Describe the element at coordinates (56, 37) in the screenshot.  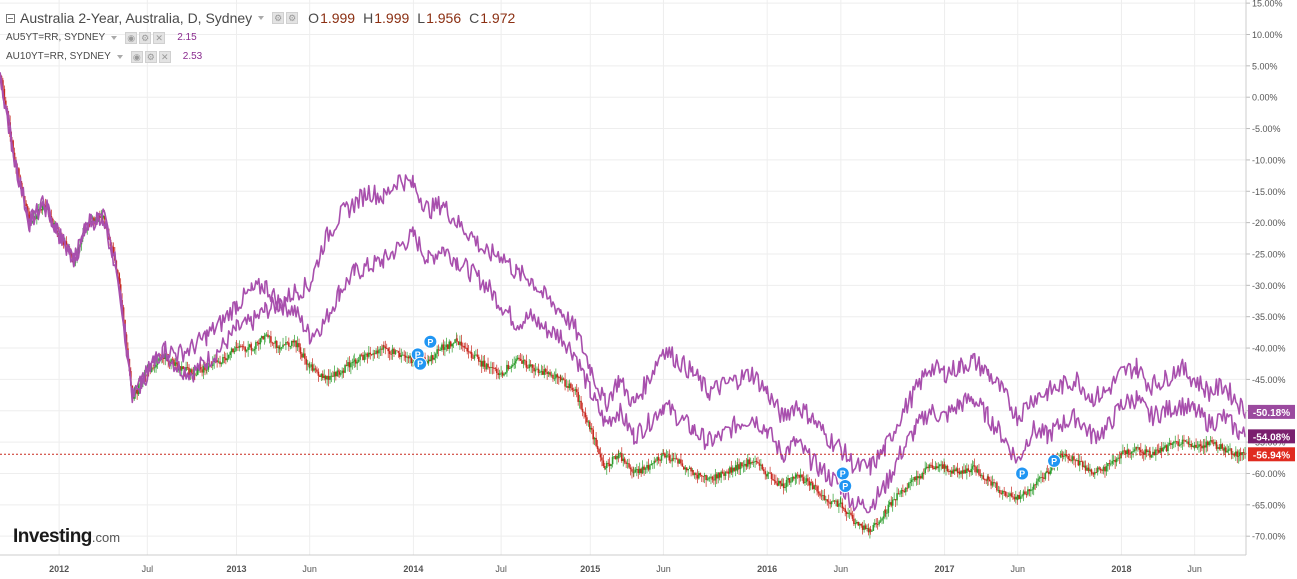
I see `overlay-5y-label: AU5YT=RR, SYDNEY` at that location.